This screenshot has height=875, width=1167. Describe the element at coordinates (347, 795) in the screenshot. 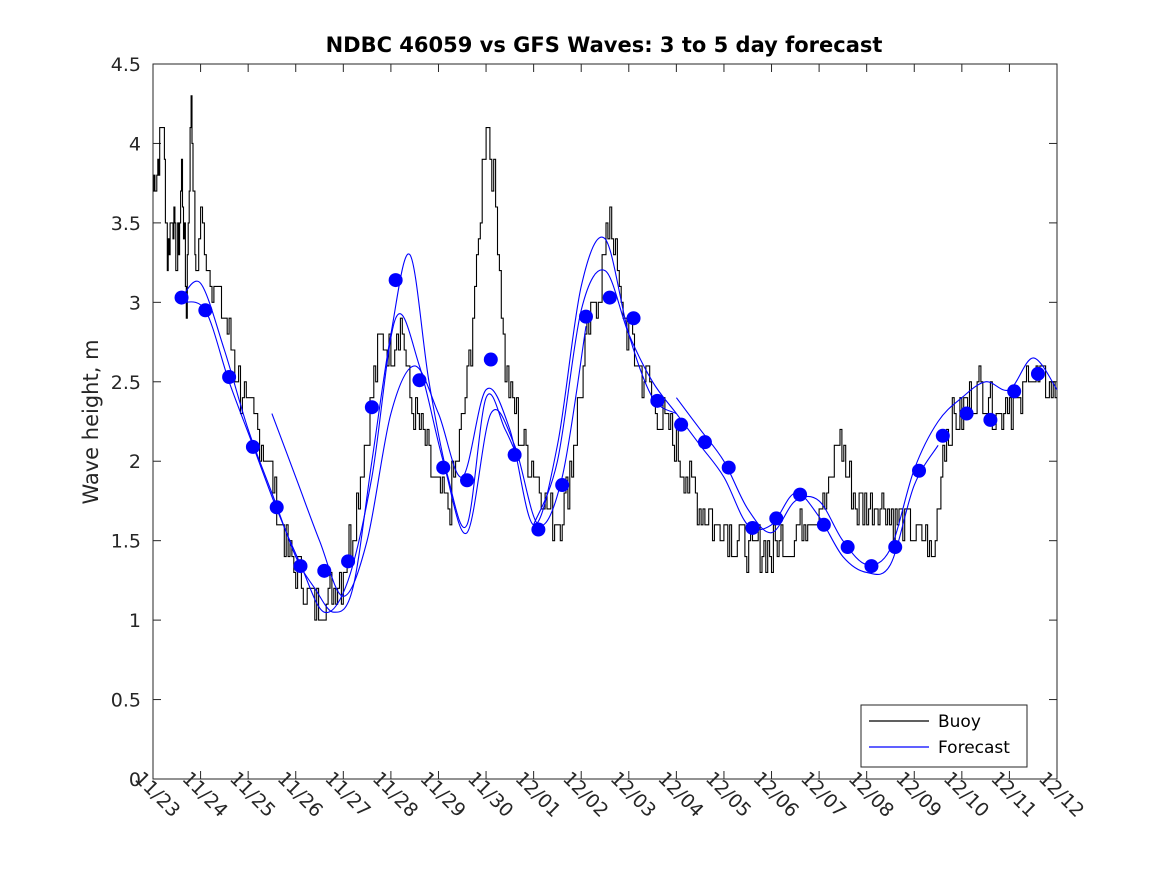

I see `x-tick-label: 11/27` at that location.